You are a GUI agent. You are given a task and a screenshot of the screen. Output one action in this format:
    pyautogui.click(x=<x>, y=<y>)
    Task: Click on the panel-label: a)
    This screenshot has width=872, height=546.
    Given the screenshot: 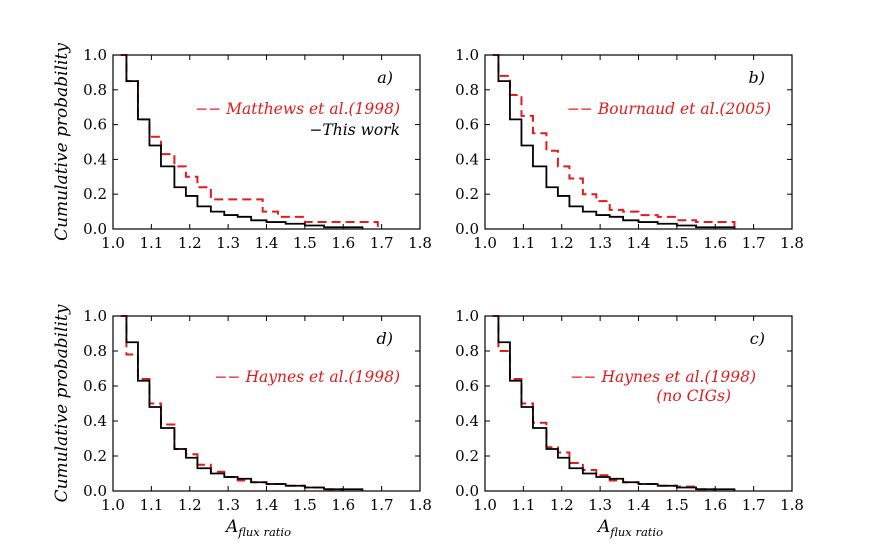 What is the action you would take?
    pyautogui.click(x=385, y=77)
    